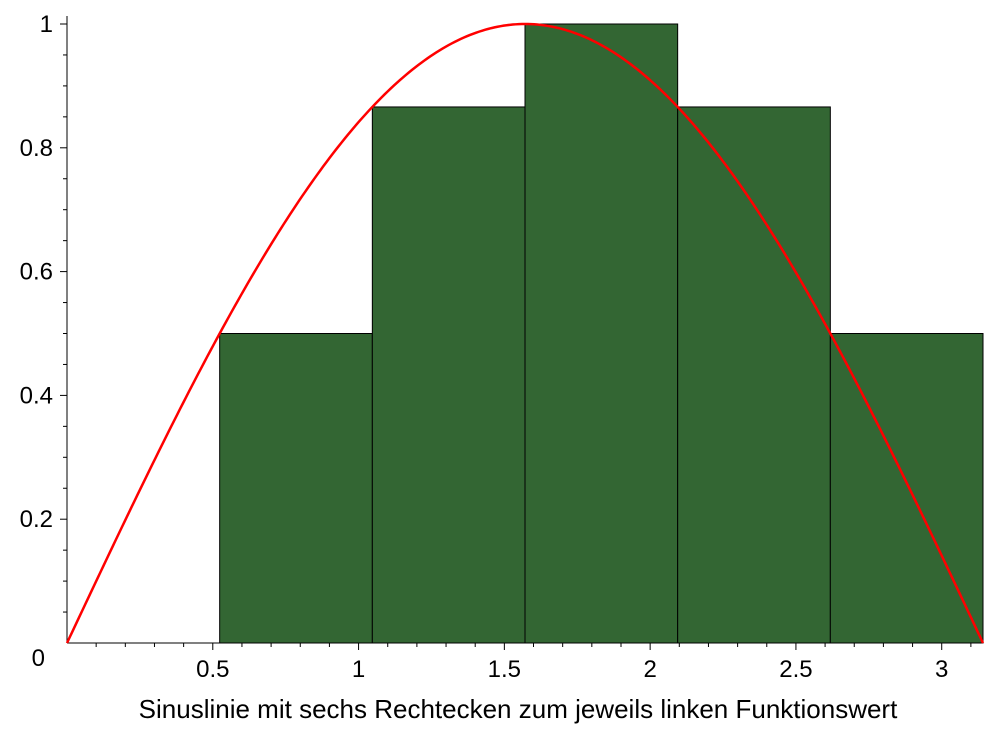 The image size is (986, 729). What do you see at coordinates (38, 658) in the screenshot?
I see `y-tick-label: 0` at bounding box center [38, 658].